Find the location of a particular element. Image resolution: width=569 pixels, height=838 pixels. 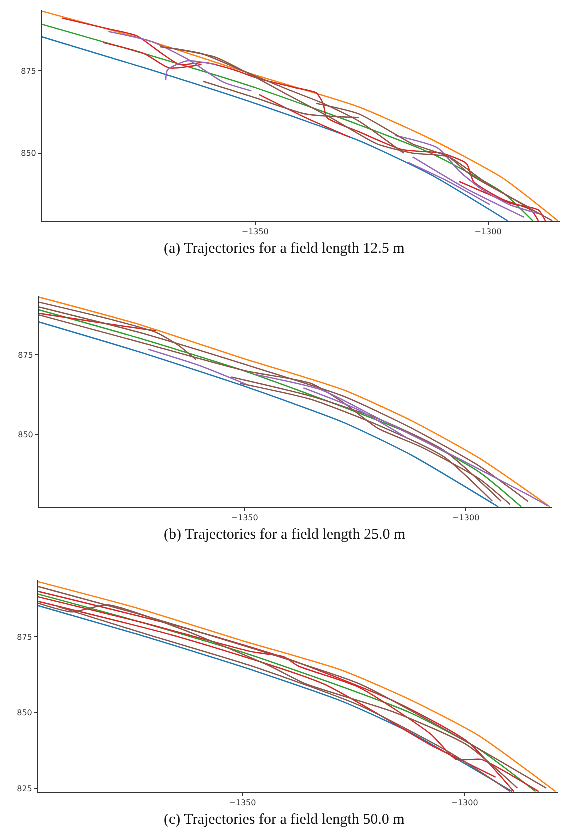

text: (c) Trajectories for a field length 50.0 m is located at coordinates (285, 820).